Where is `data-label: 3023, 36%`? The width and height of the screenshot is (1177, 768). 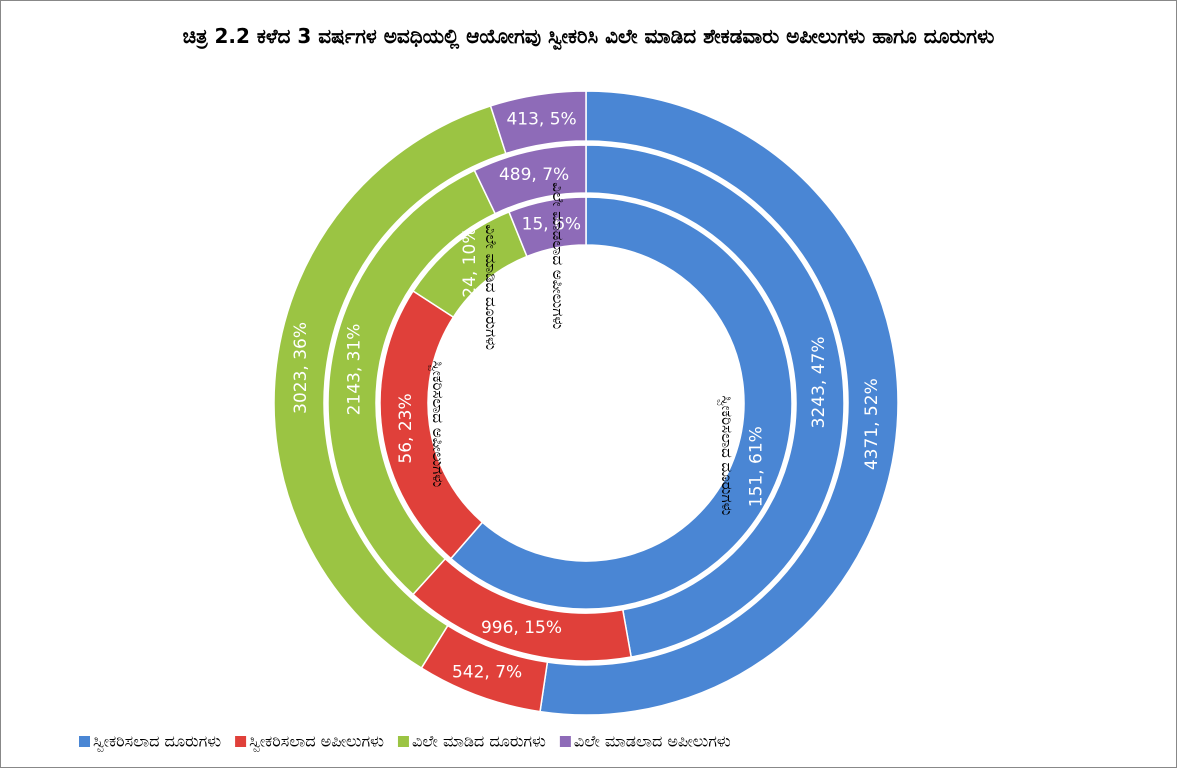
data-label: 3023, 36% is located at coordinates (301, 368).